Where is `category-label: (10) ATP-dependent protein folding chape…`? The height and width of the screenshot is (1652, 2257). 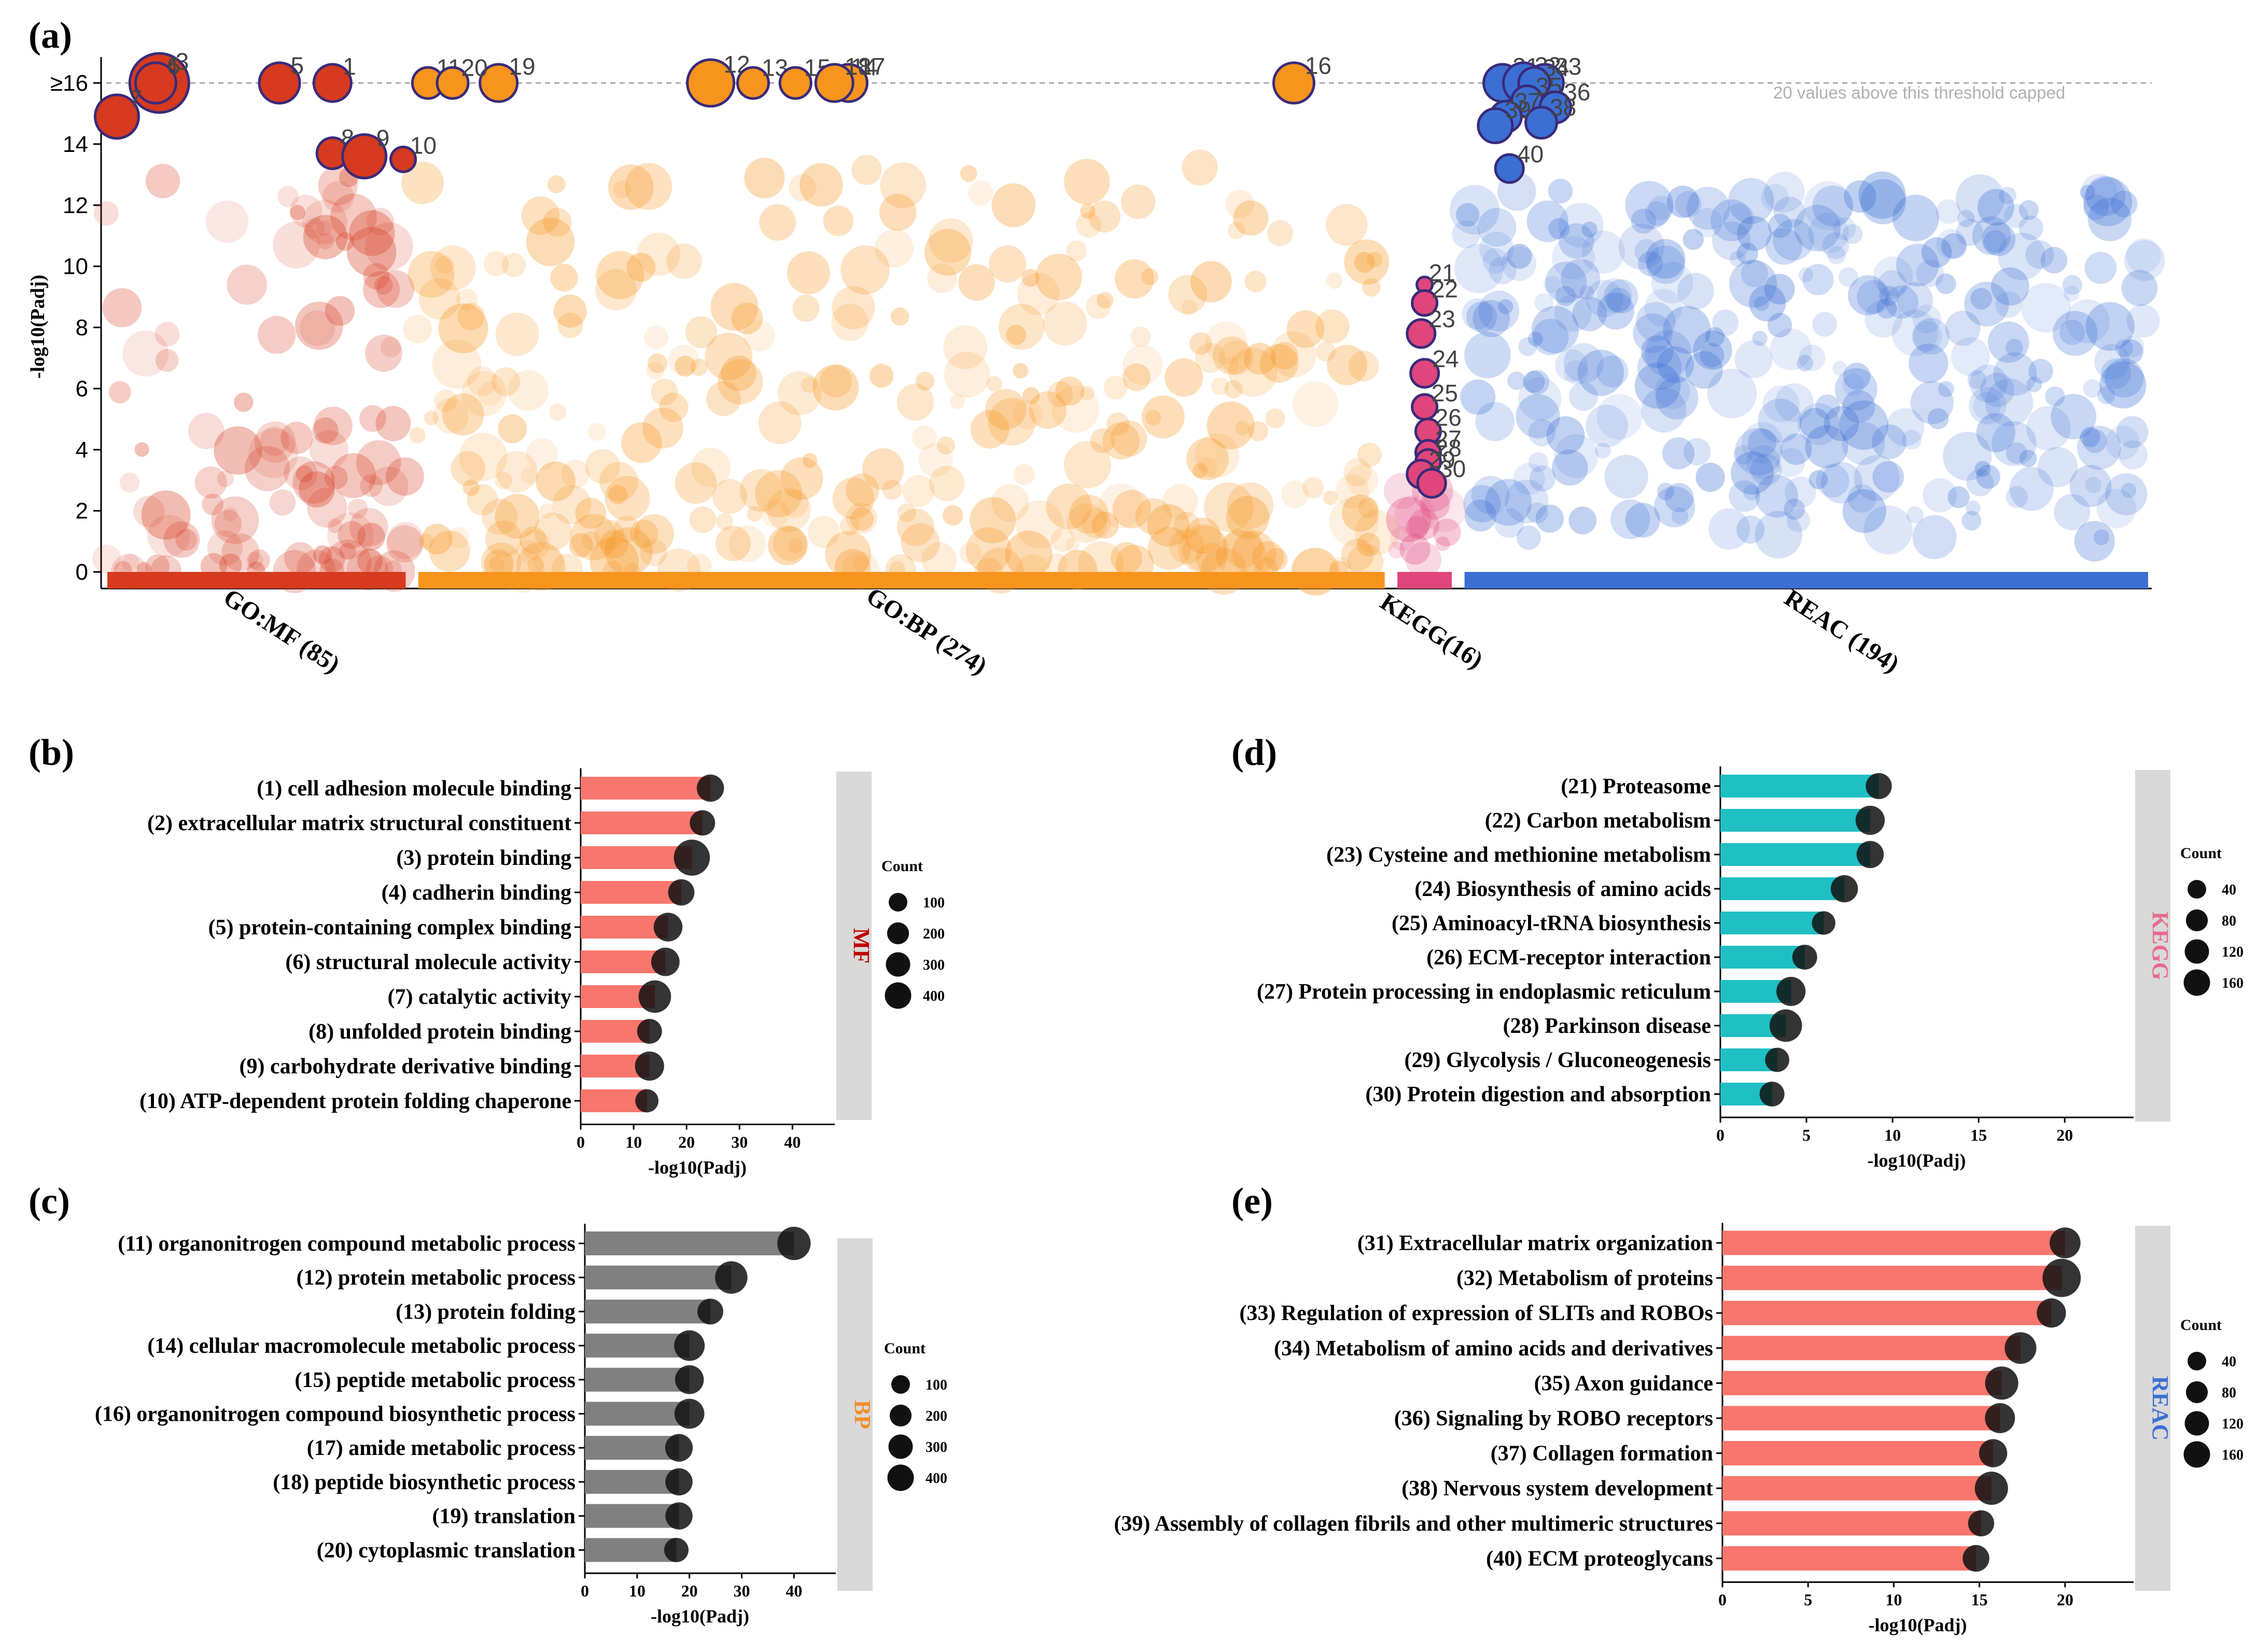 category-label: (10) ATP-dependent protein folding chape… is located at coordinates (355, 1101).